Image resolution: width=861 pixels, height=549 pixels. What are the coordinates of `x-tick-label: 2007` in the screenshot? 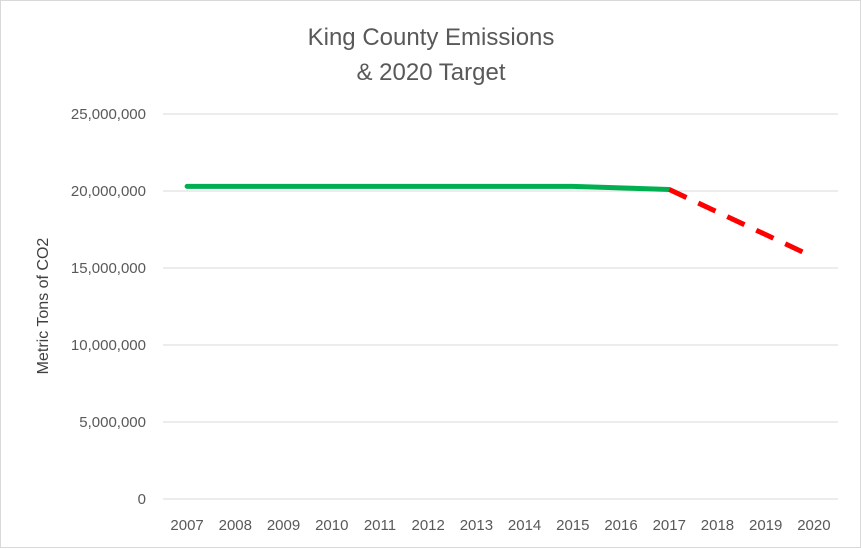 It's located at (186, 525).